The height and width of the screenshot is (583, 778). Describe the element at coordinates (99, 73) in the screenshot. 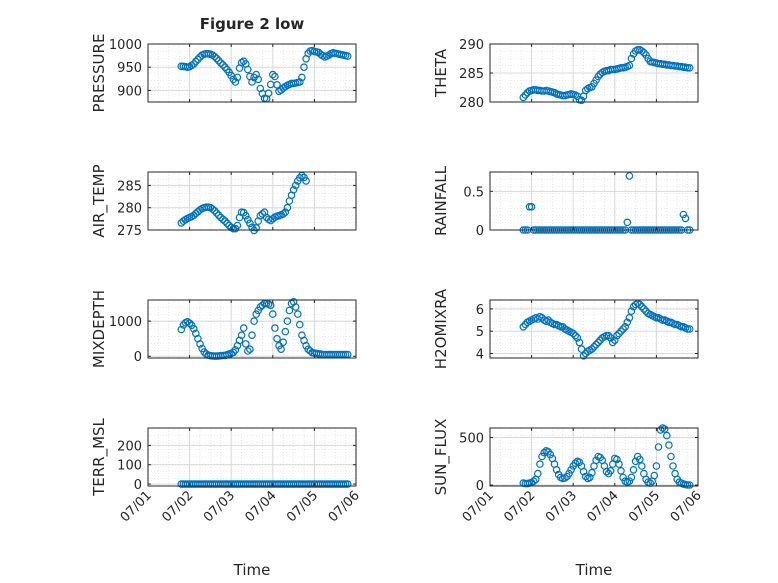

I see `y-axis-label: PRESSURE` at that location.